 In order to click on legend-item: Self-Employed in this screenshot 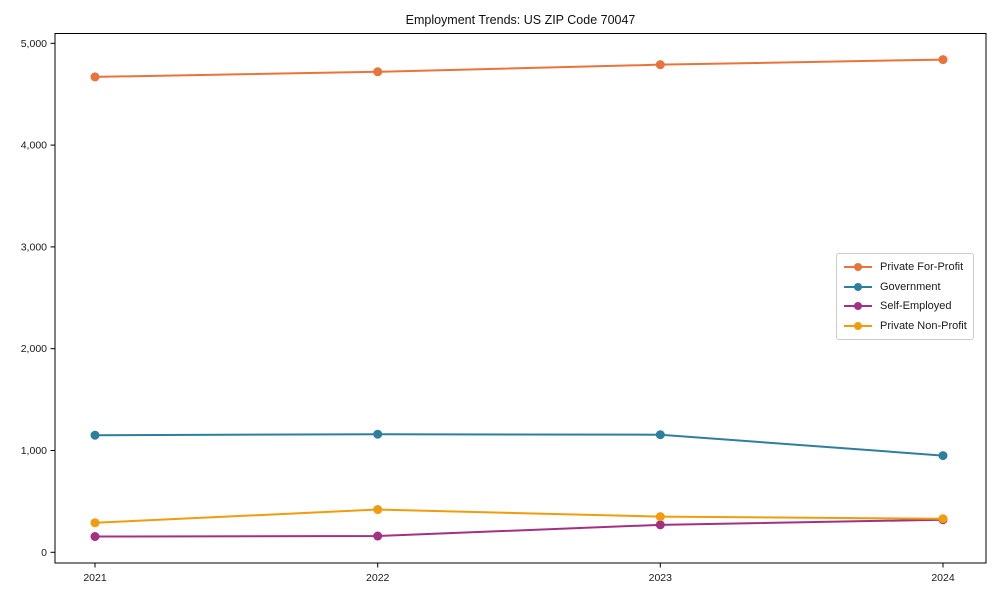, I will do `click(905, 306)`.